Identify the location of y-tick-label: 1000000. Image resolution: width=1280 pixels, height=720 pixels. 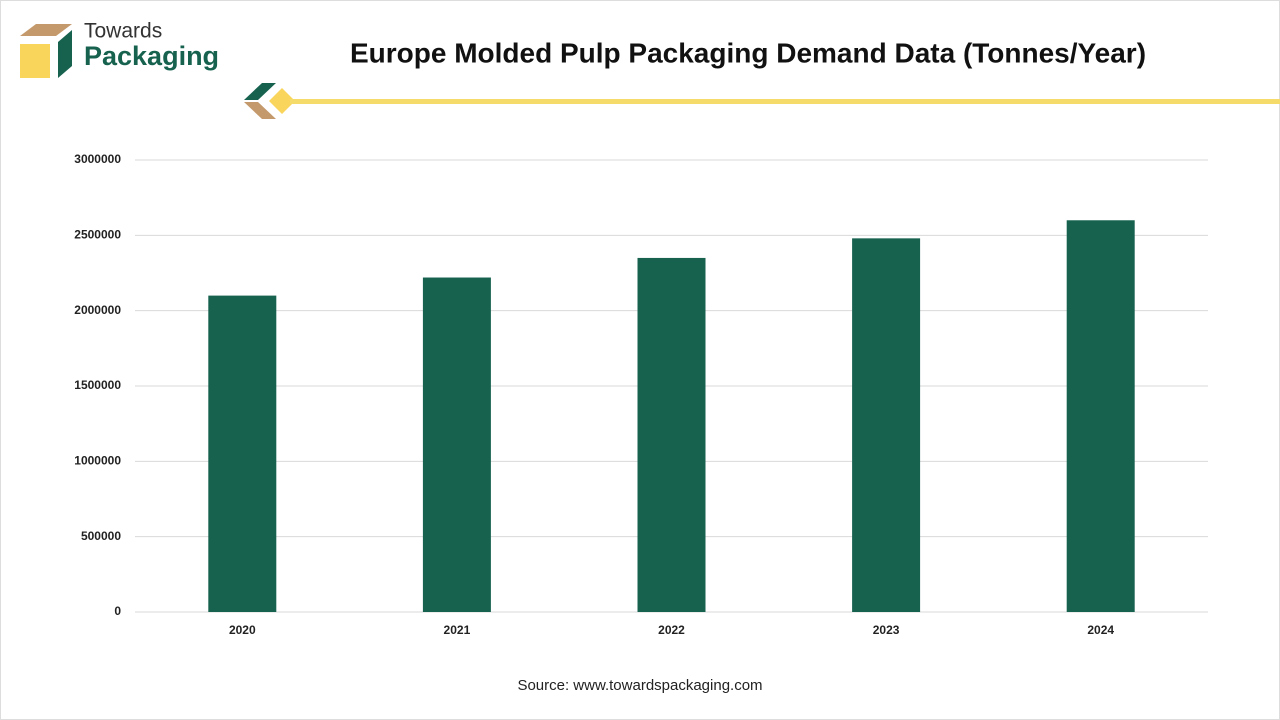
(97, 461).